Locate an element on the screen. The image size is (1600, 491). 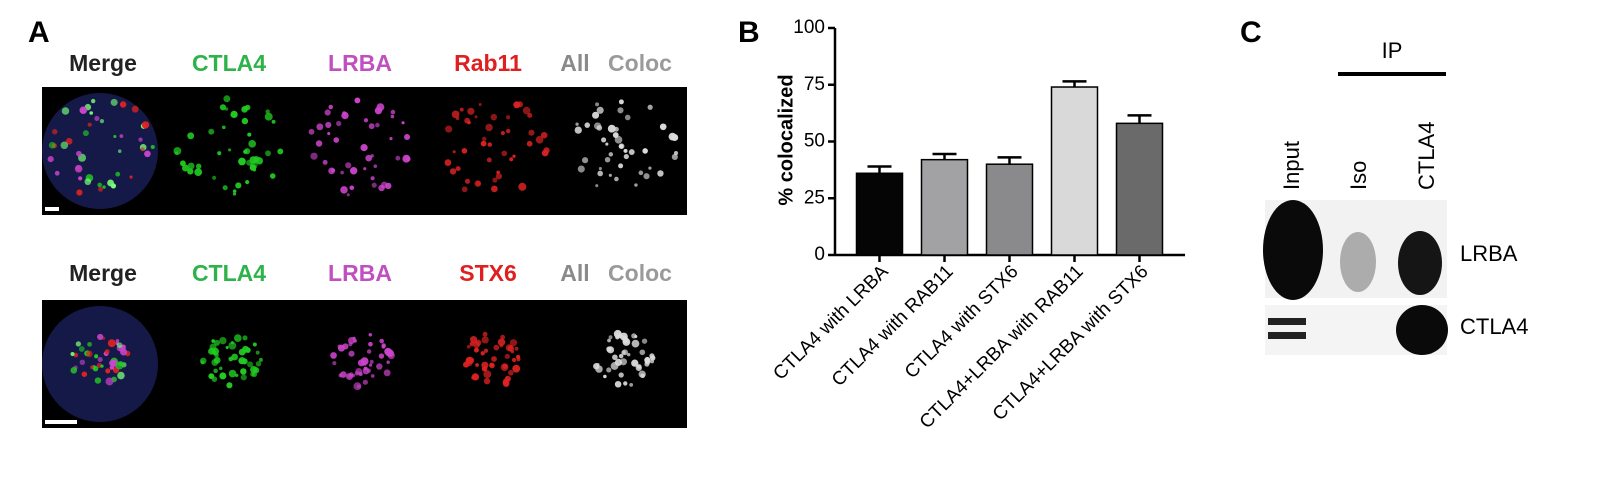
ip-label: IP is located at coordinates (1392, 50).